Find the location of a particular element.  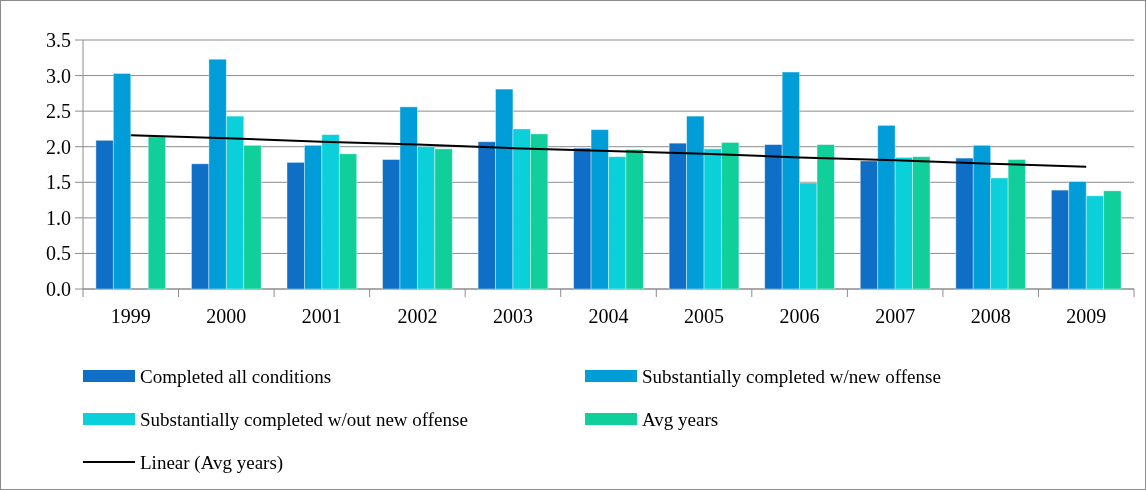

legend-label: Completed all conditions is located at coordinates (236, 376).